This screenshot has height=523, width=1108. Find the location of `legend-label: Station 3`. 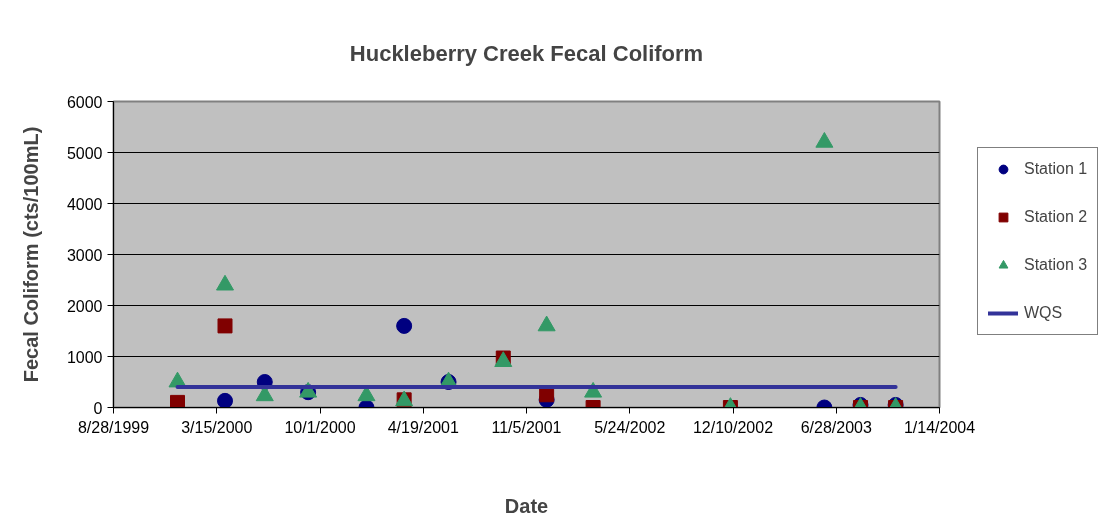

legend-label: Station 3 is located at coordinates (1056, 265).